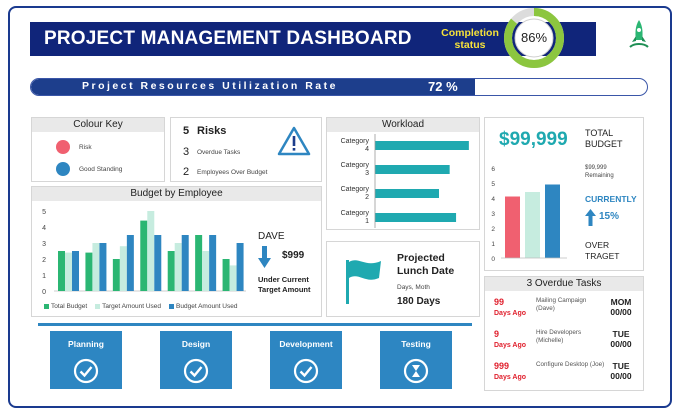 The width and height of the screenshot is (680, 416). I want to click on emp-y-tick-label: 4, so click(44, 228).